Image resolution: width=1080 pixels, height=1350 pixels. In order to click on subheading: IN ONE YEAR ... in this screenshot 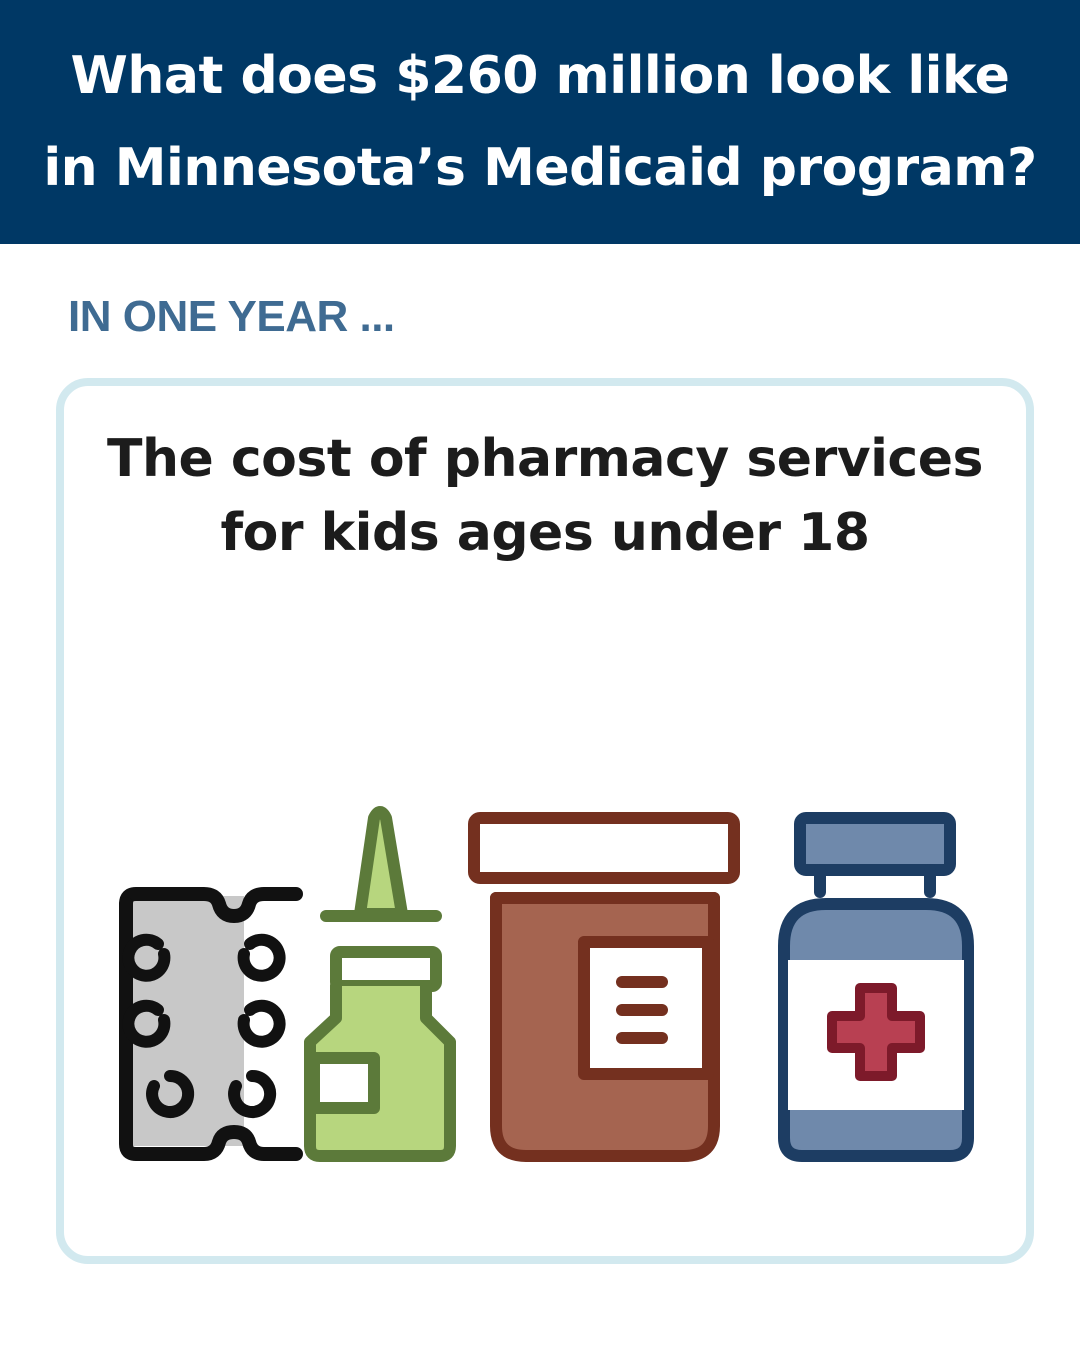, I will do `click(231, 316)`.